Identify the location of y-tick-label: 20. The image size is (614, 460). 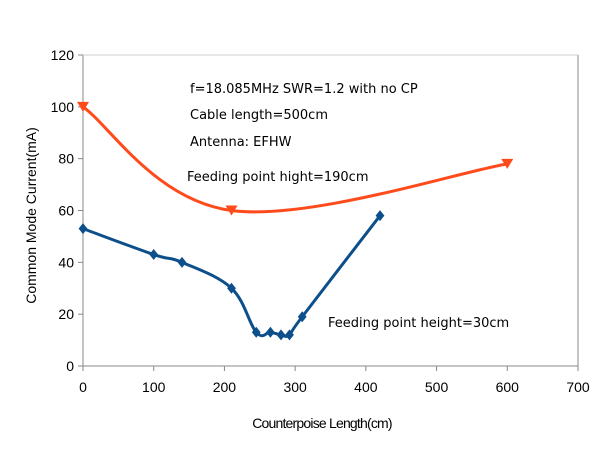
(66, 314).